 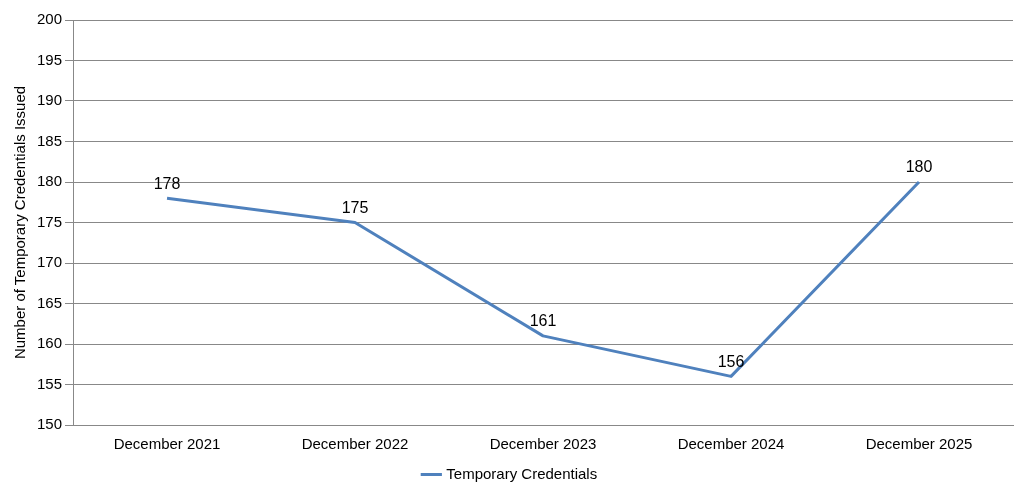 What do you see at coordinates (919, 167) in the screenshot?
I see `data-label: 180` at bounding box center [919, 167].